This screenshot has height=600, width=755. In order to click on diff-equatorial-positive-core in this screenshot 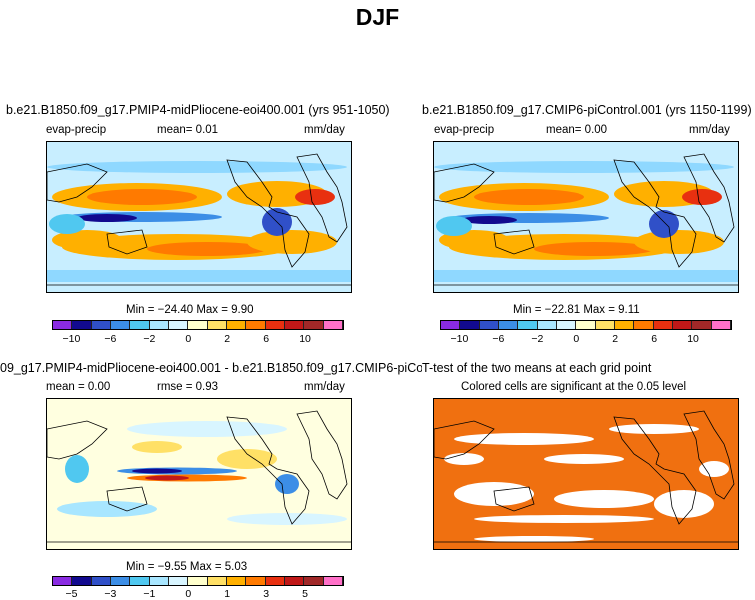, I will do `click(167, 478)`.